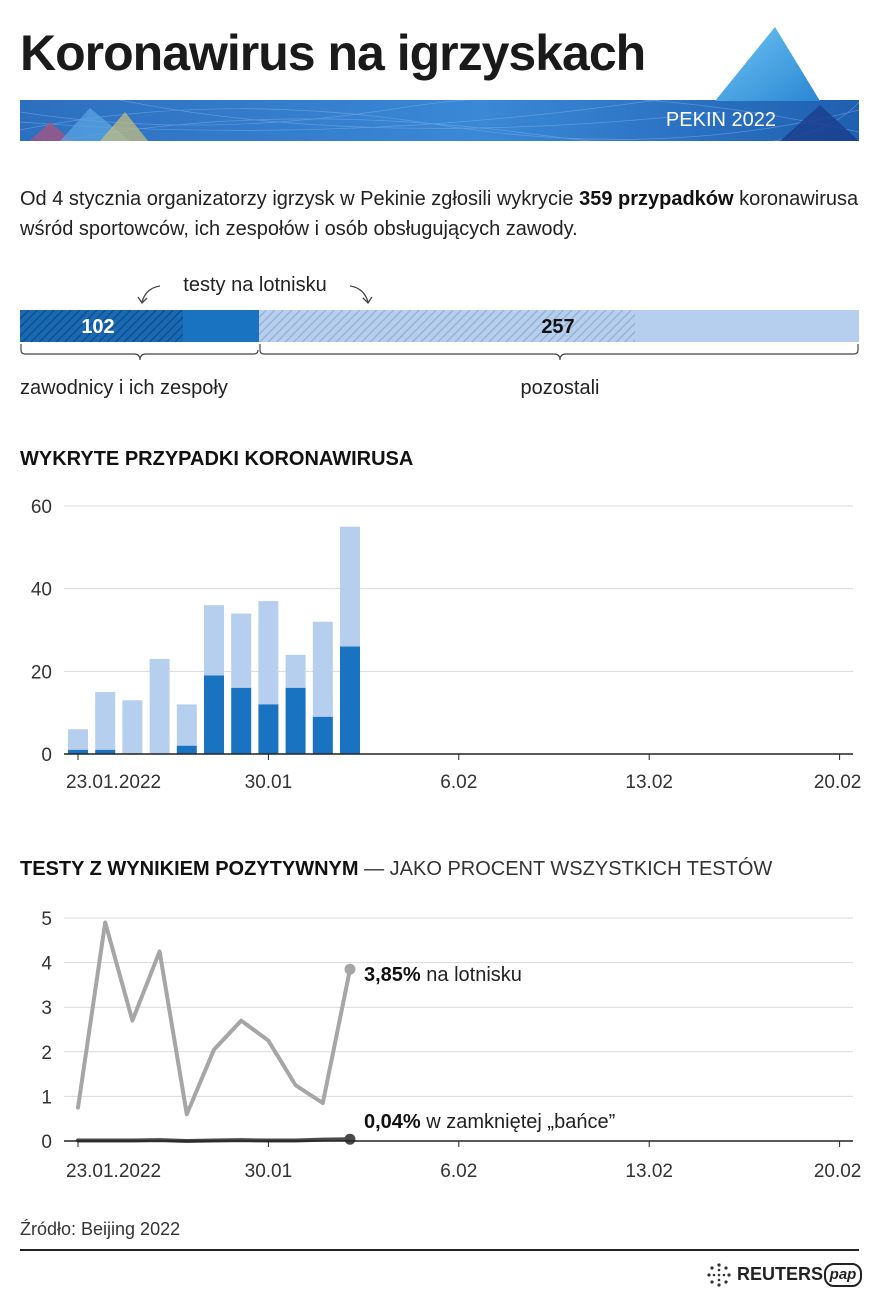  I want to click on curved-arrow-right-icon, so click(359, 294).